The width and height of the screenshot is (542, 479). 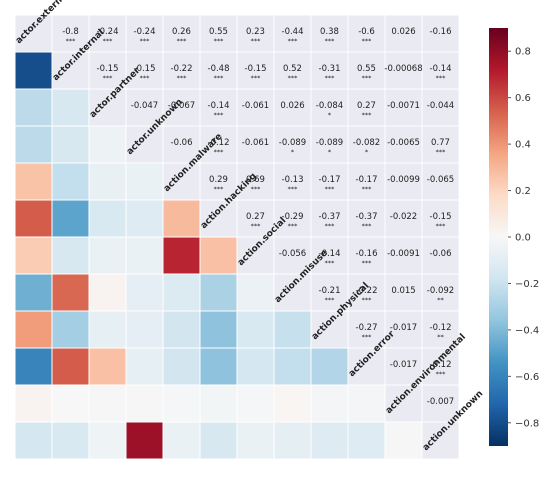 What do you see at coordinates (403, 291) in the screenshot?
I see `correlation-value-7-10: 0.015` at bounding box center [403, 291].